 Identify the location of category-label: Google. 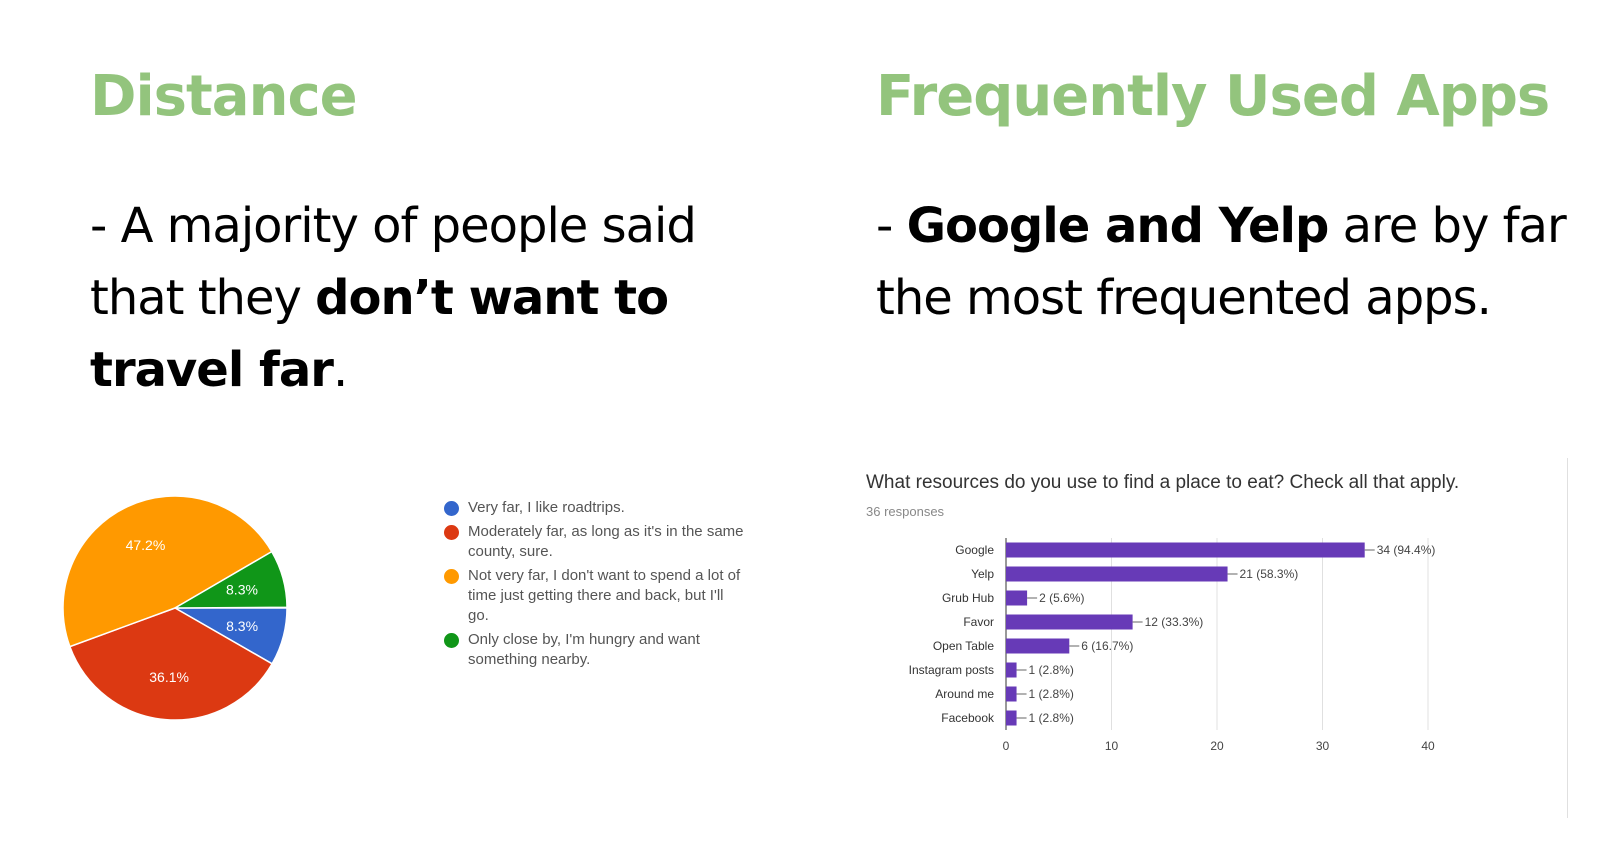
(974, 550).